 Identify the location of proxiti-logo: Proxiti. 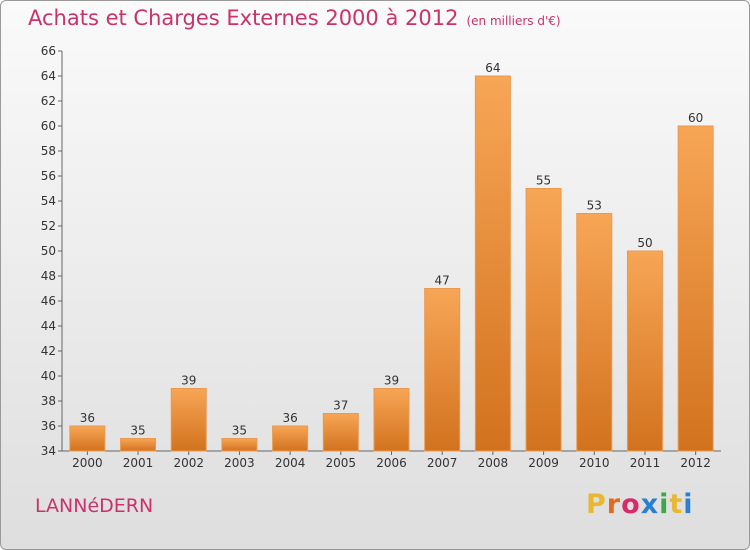
(640, 504).